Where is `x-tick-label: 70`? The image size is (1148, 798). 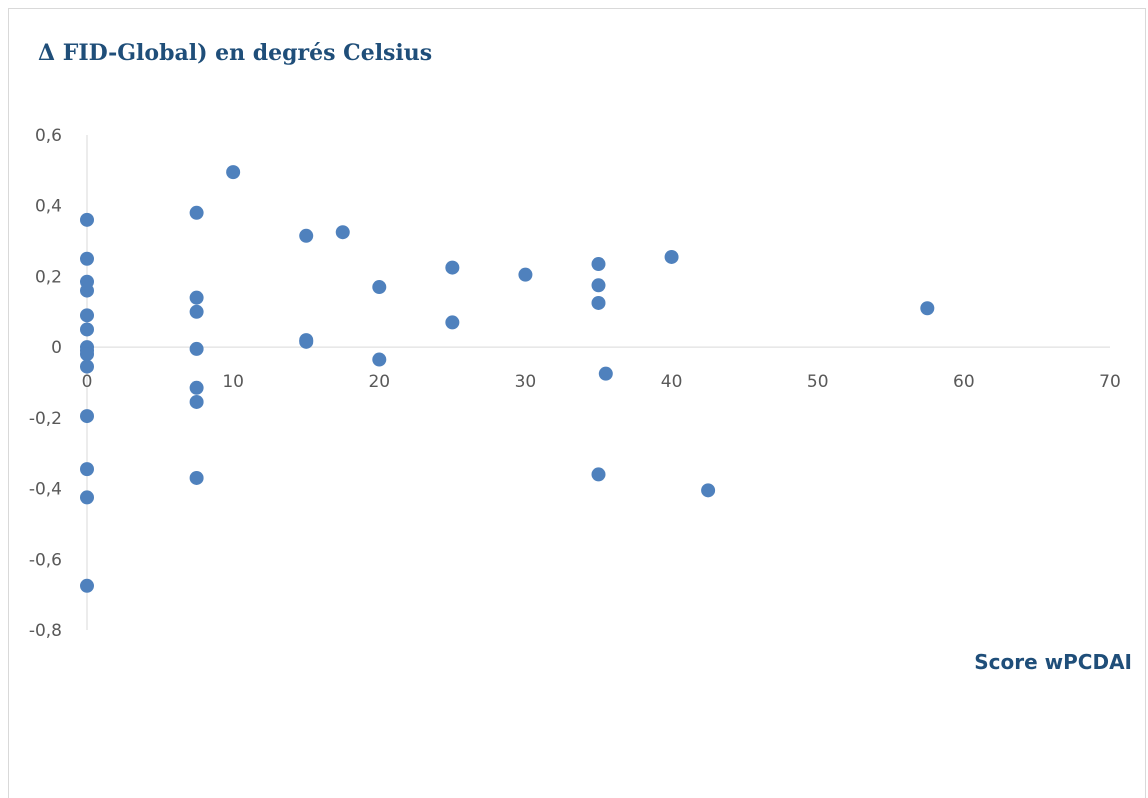 x-tick-label: 70 is located at coordinates (1110, 382).